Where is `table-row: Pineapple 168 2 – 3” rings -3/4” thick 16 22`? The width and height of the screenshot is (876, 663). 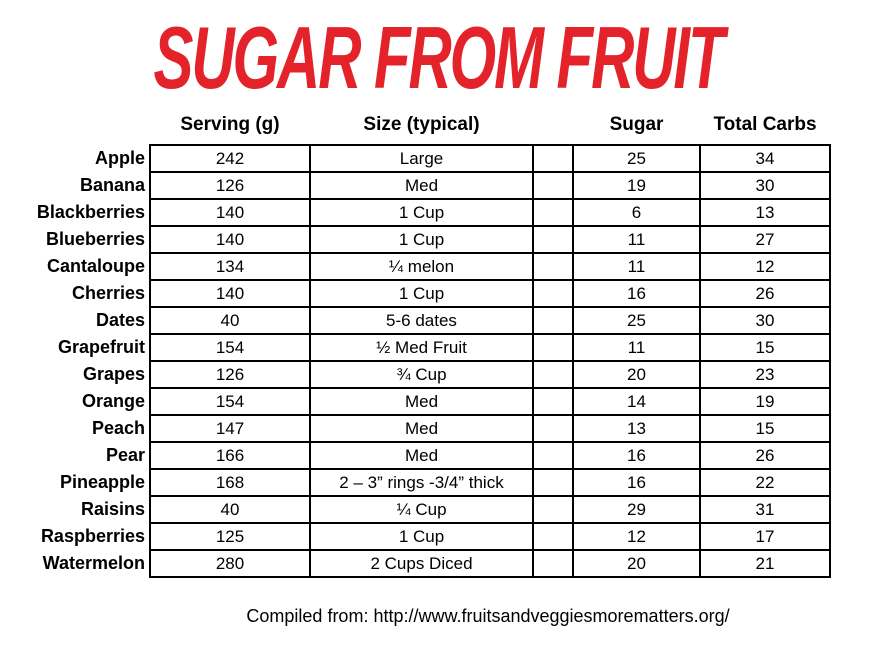
table-row: Pineapple 168 2 – 3” rings -3/4” thick 16 22 is located at coordinates (430, 482).